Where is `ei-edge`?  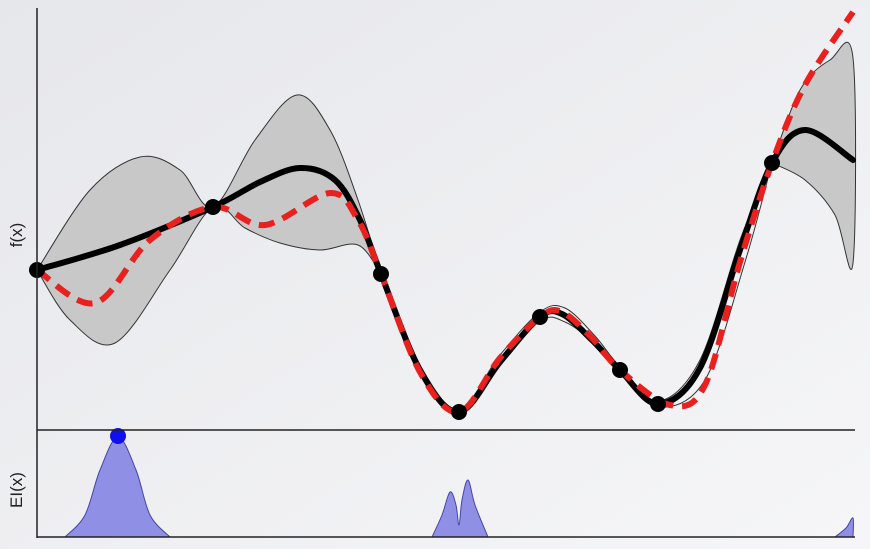
ei-edge is located at coordinates (844, 527).